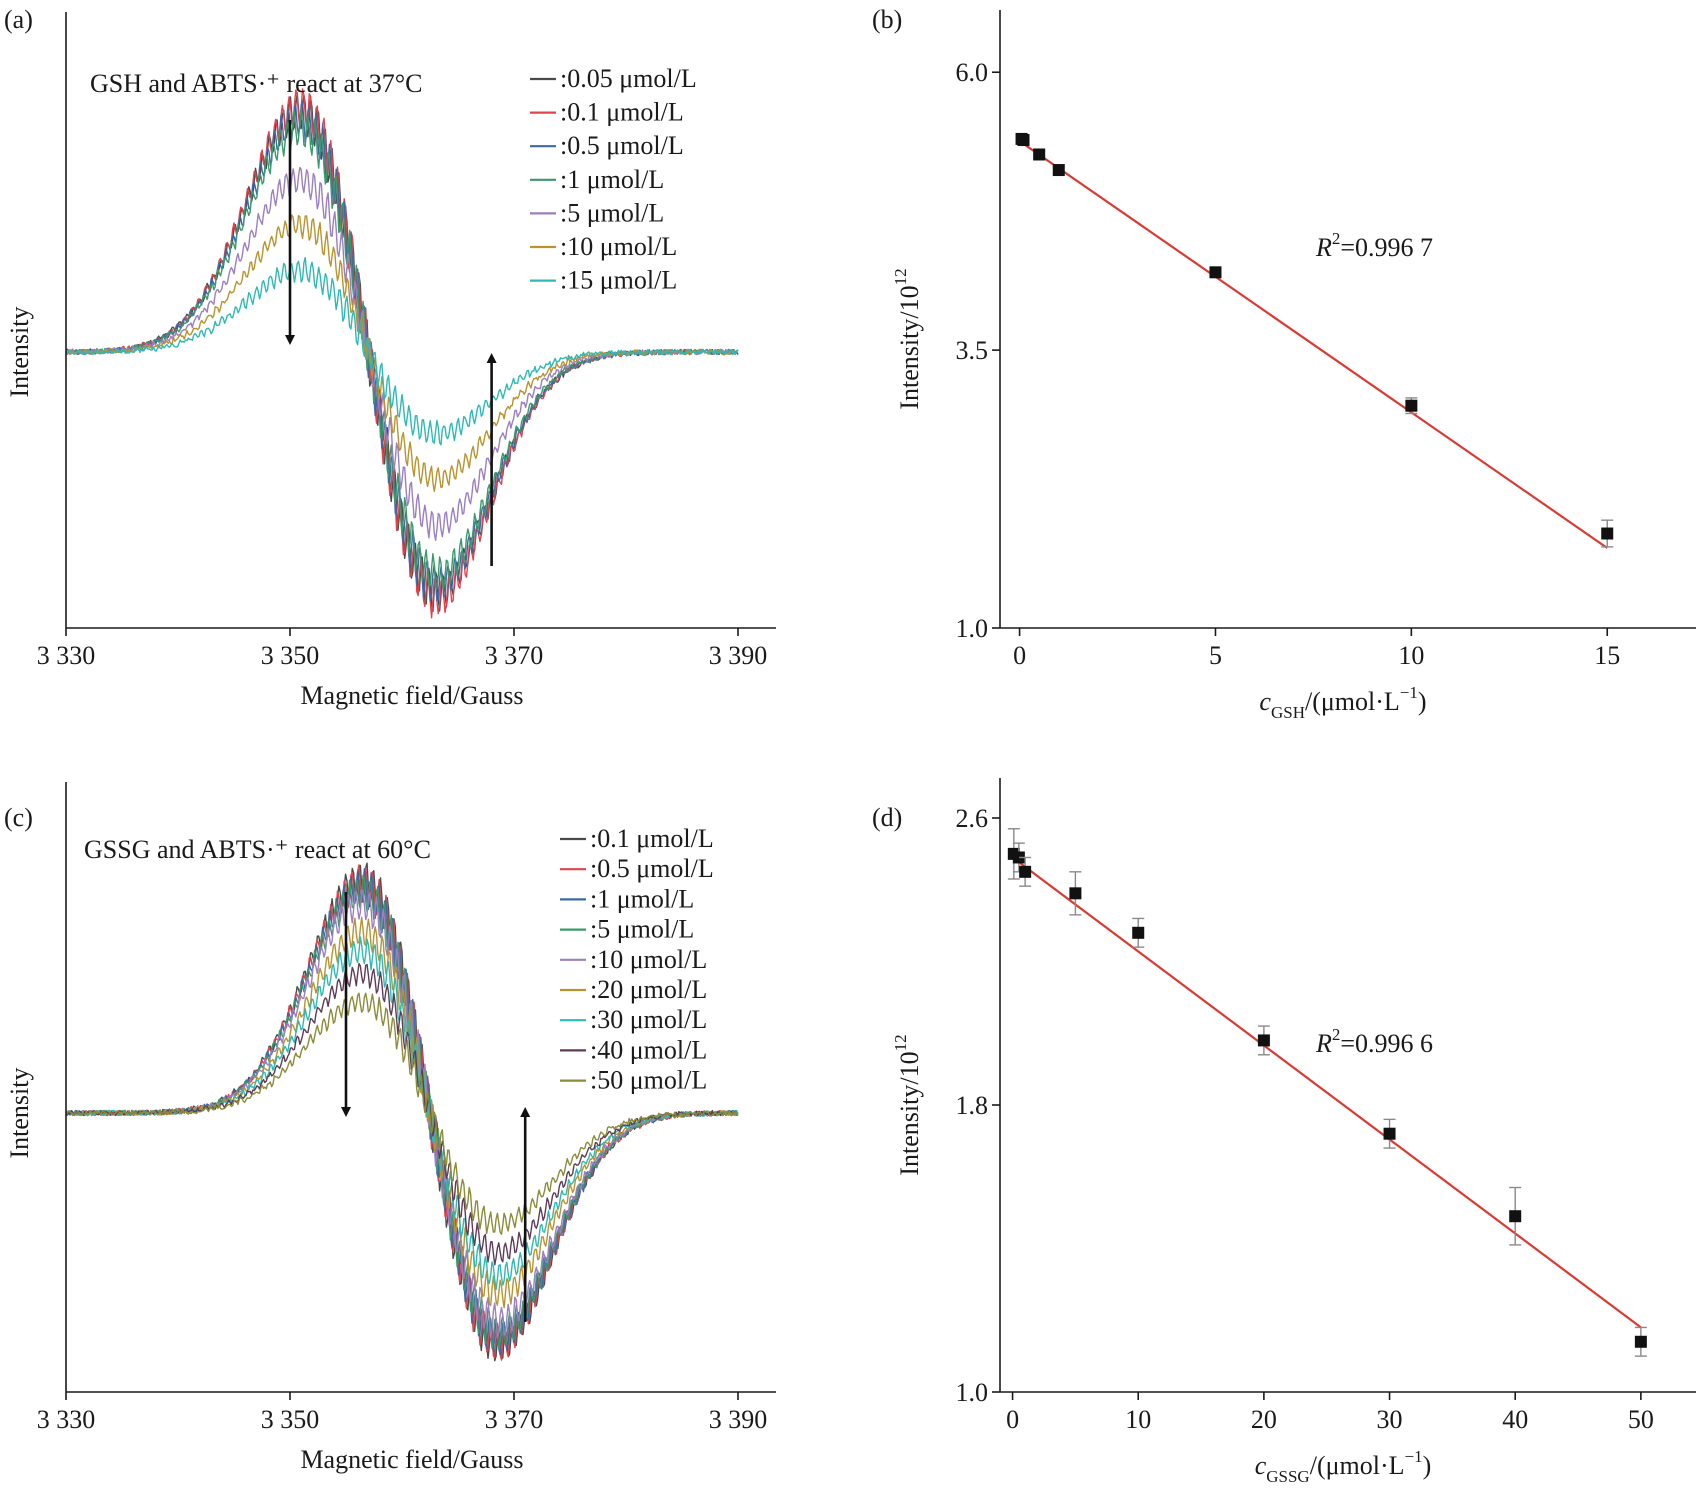  I want to click on panel-label: (a), so click(18, 19).